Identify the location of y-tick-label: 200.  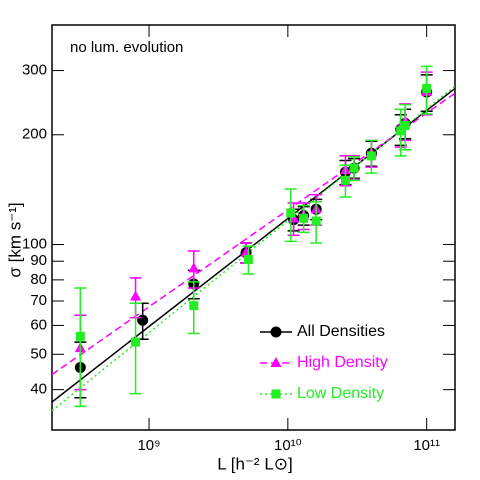
(34, 134).